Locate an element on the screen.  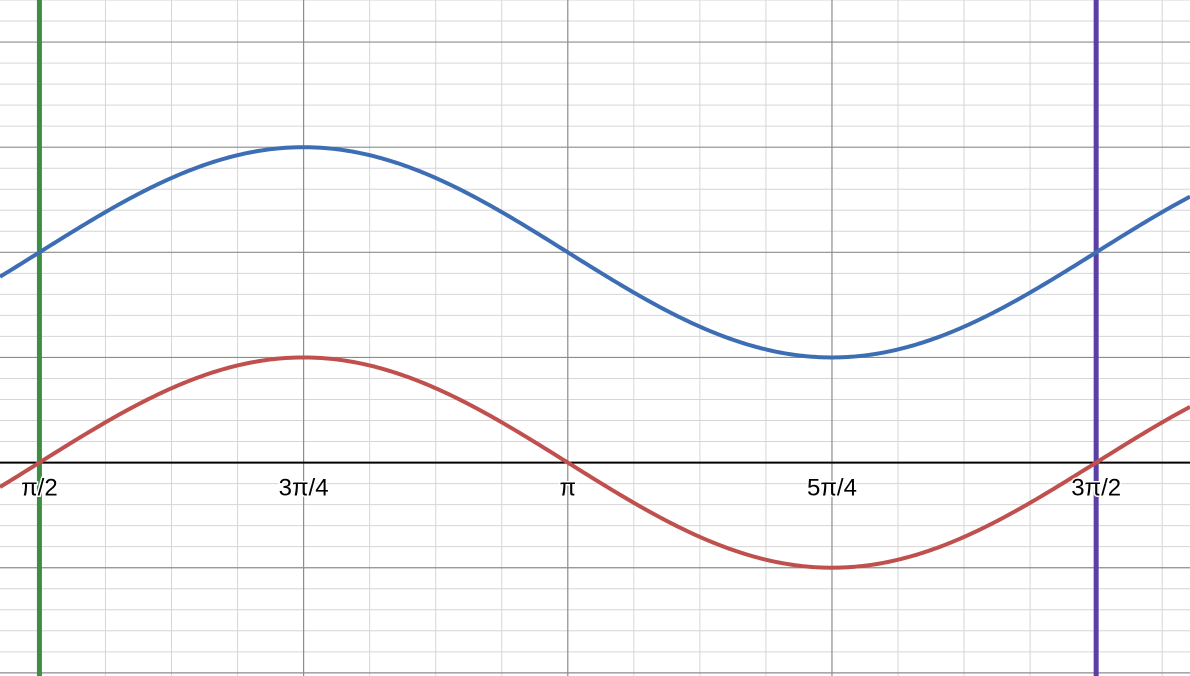
tick-label-3pi-over-2: 3π/2 is located at coordinates (1096, 488).